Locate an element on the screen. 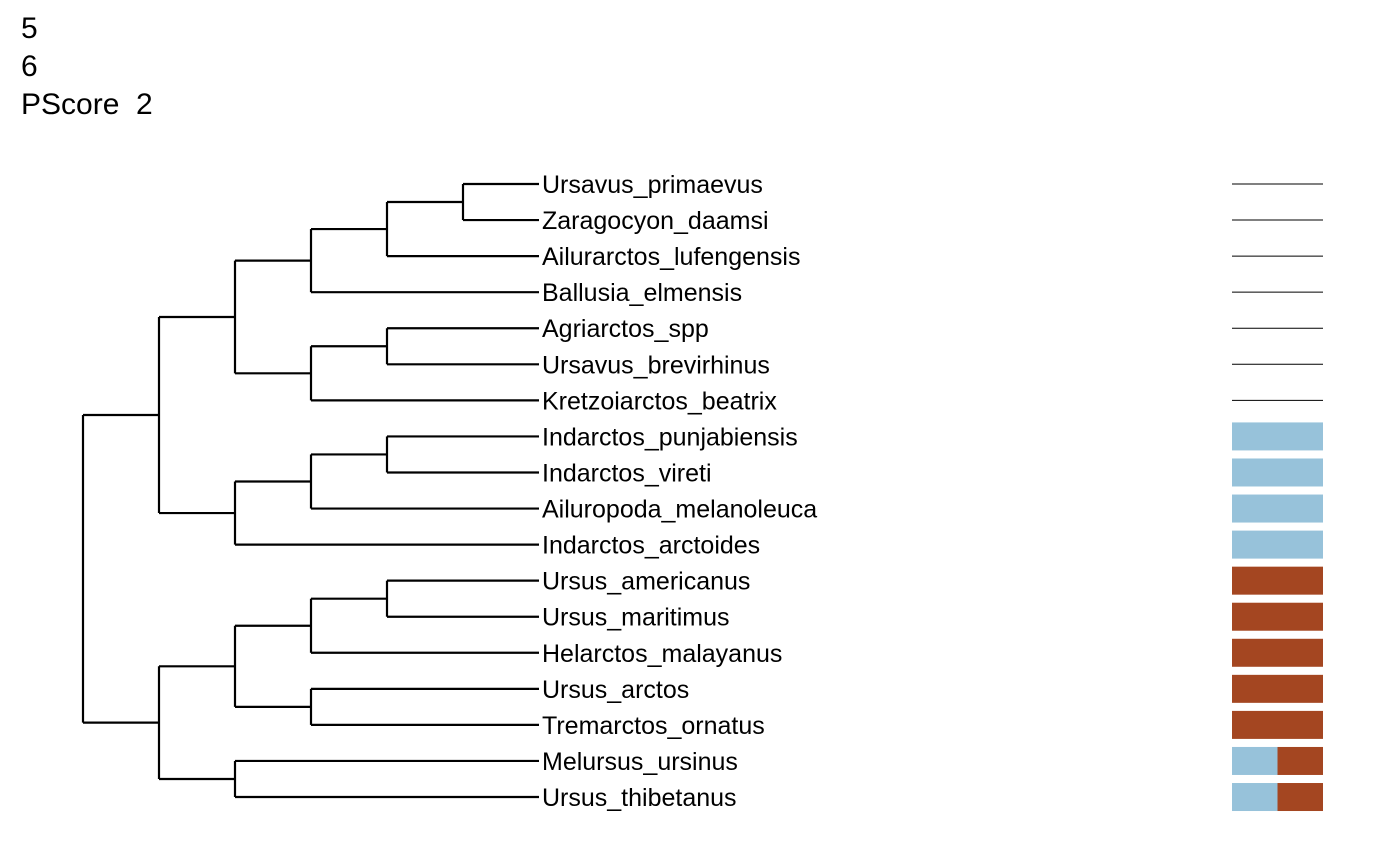 This screenshot has height=865, width=1400. taxon-label: Tremarctos_ornatus is located at coordinates (653, 726).